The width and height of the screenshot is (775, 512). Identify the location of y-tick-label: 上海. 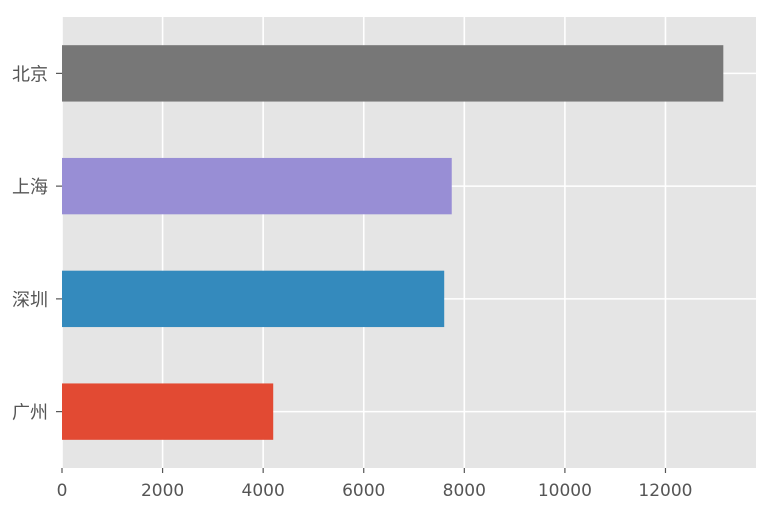
(30, 187).